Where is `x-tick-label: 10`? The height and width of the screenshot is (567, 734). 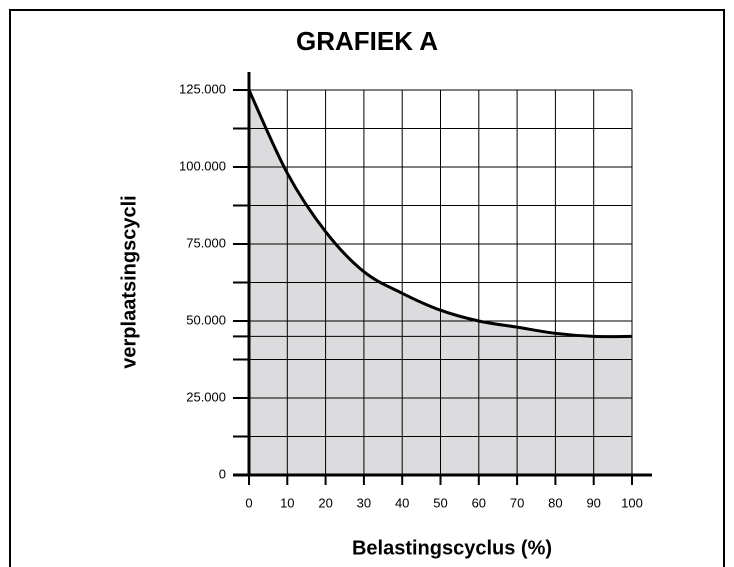
x-tick-label: 10 is located at coordinates (287, 502).